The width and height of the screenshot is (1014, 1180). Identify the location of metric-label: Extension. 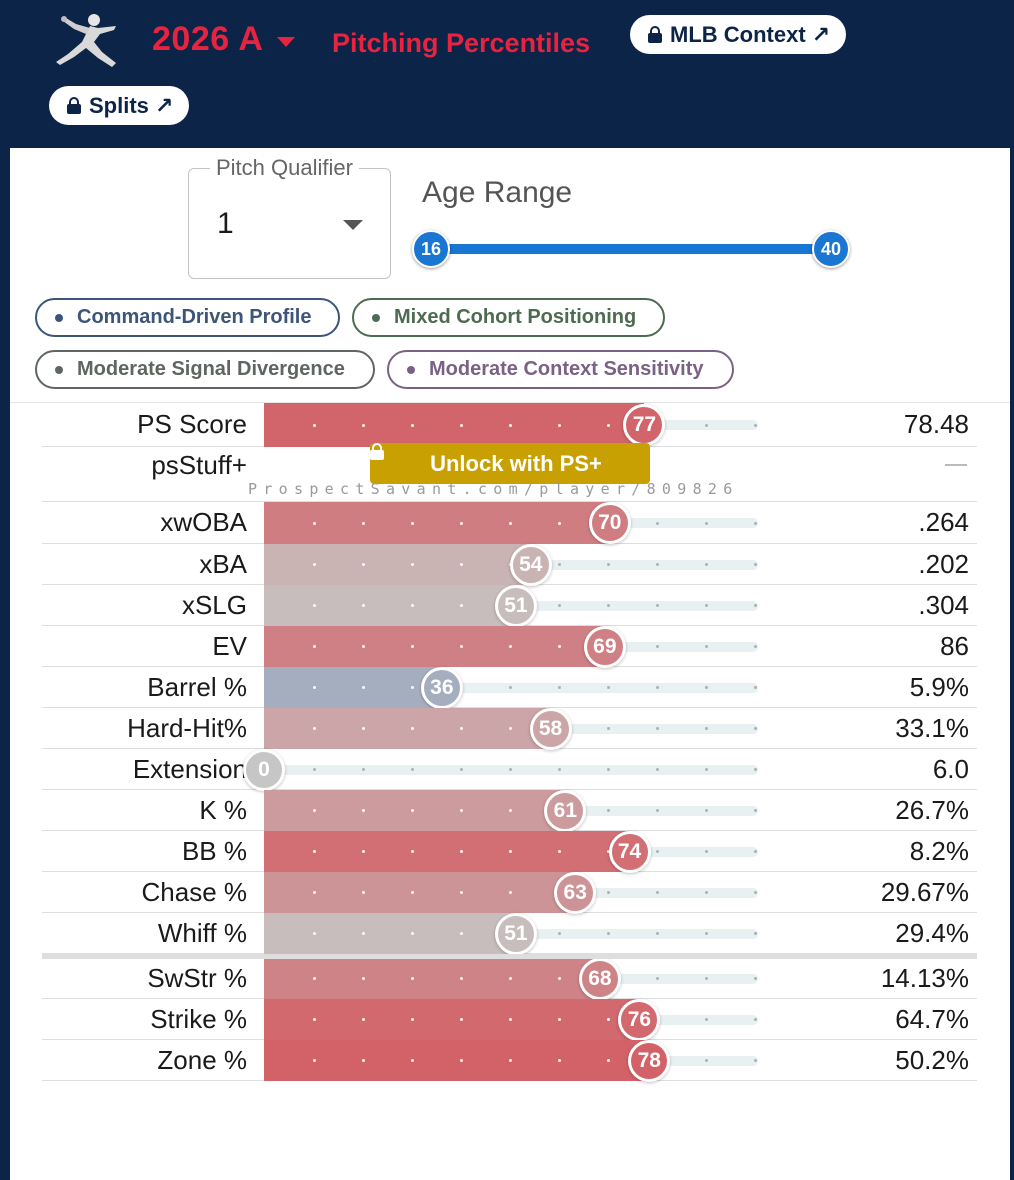
(189, 768).